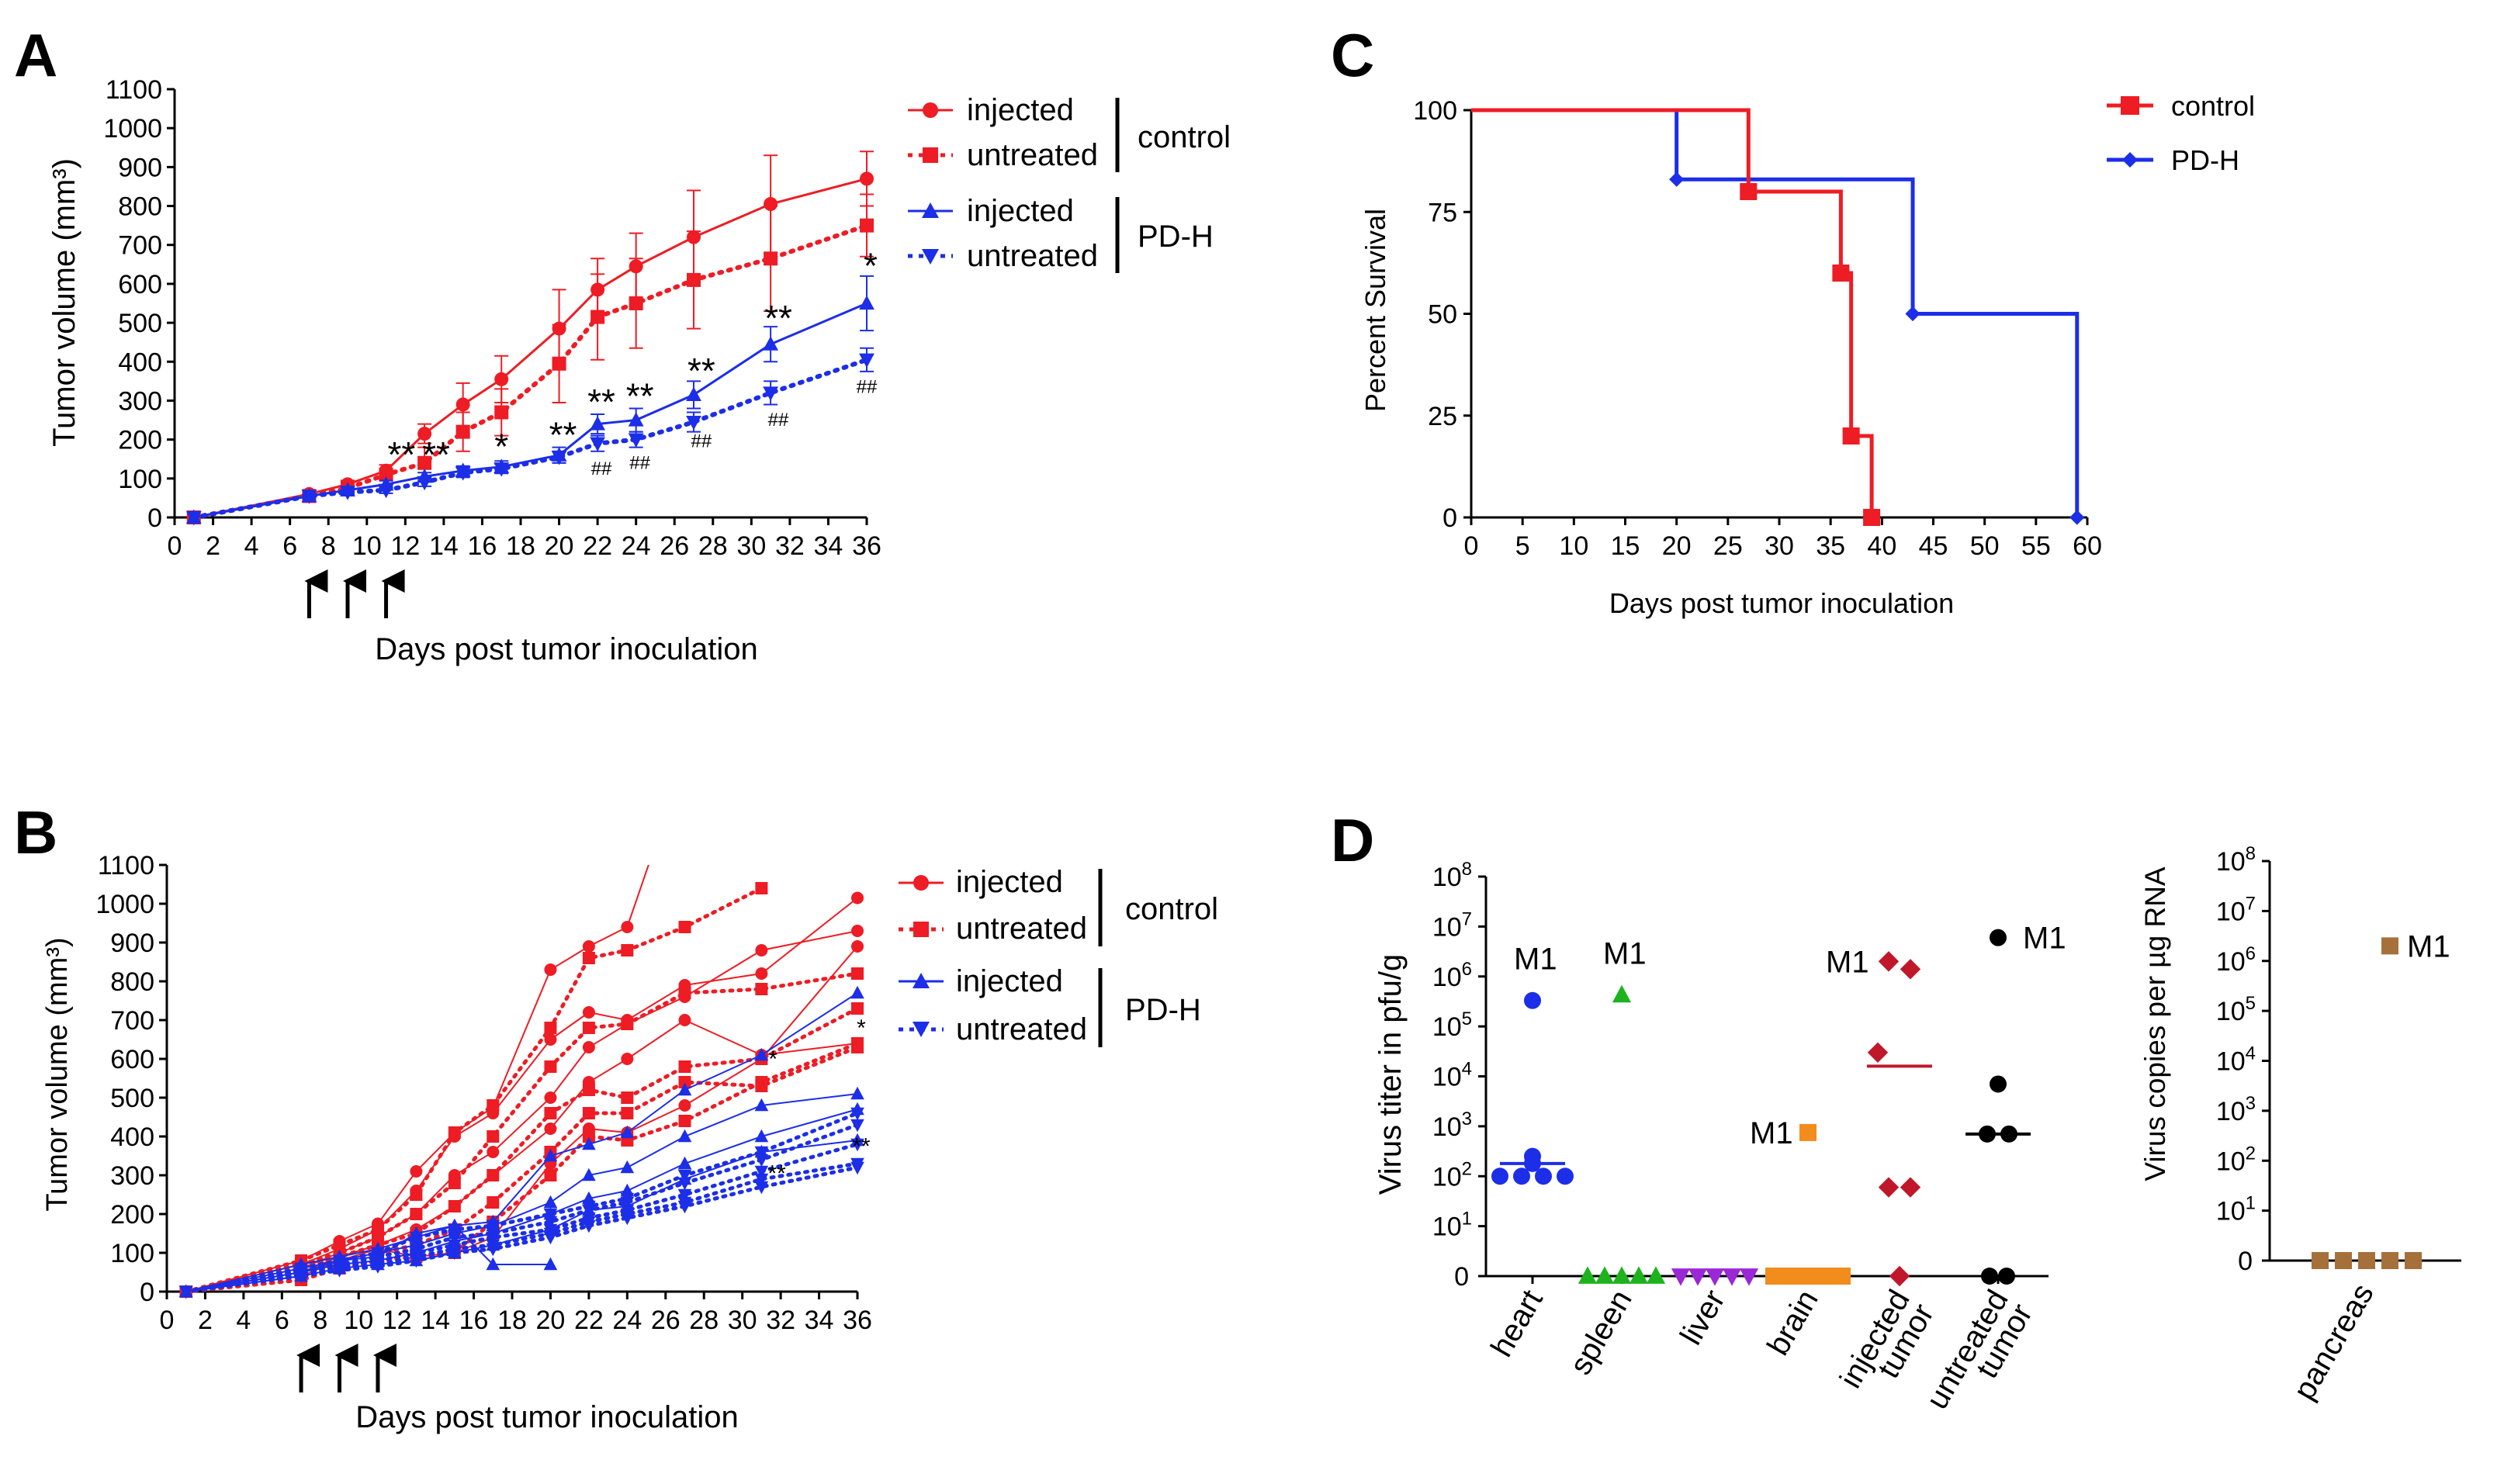  What do you see at coordinates (1793, 1323) in the screenshot?
I see `panel-d1-category-label-line: brain` at bounding box center [1793, 1323].